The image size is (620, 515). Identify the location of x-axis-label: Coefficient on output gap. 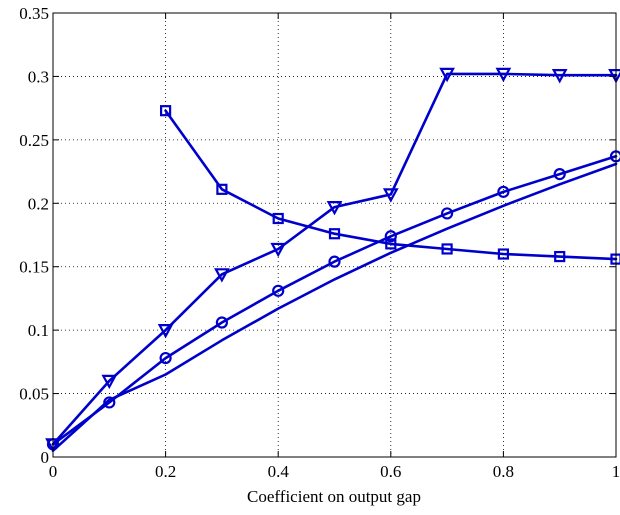
(334, 496).